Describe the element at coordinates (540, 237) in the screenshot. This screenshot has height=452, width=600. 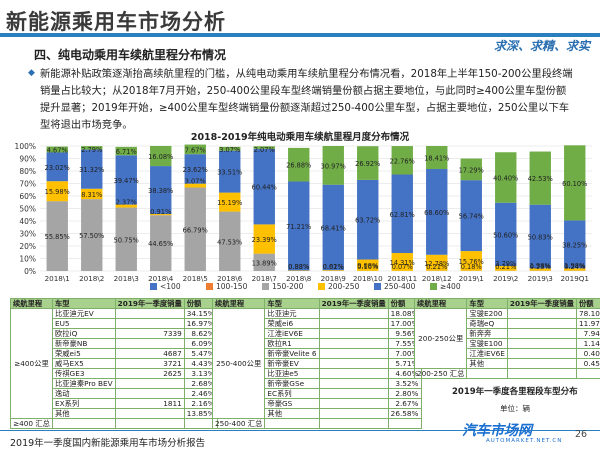
I see `data-label: 50.83%` at that location.